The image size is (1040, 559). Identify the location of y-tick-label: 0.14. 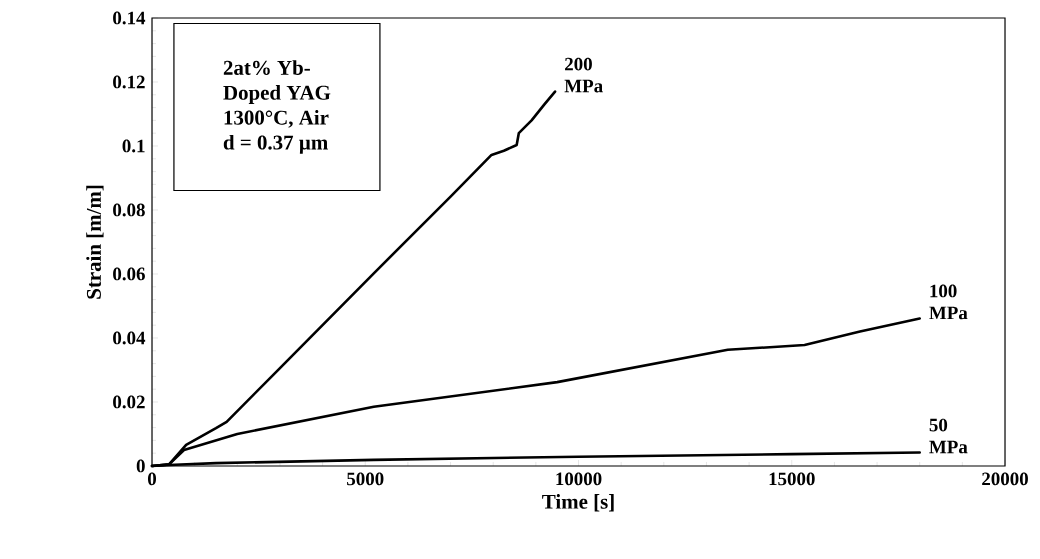
(129, 18).